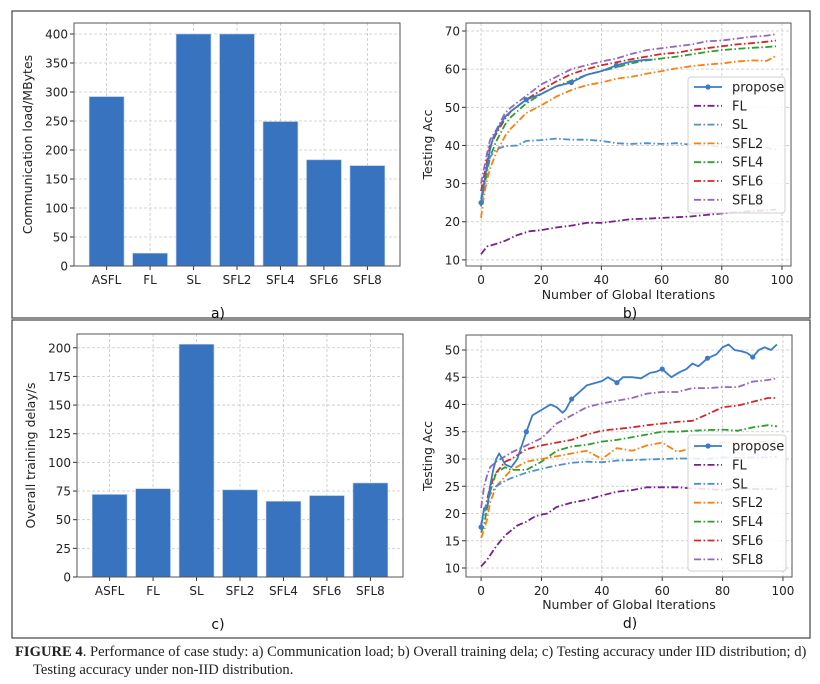  Describe the element at coordinates (747, 560) in the screenshot. I see `legend-label: SFL8` at that location.